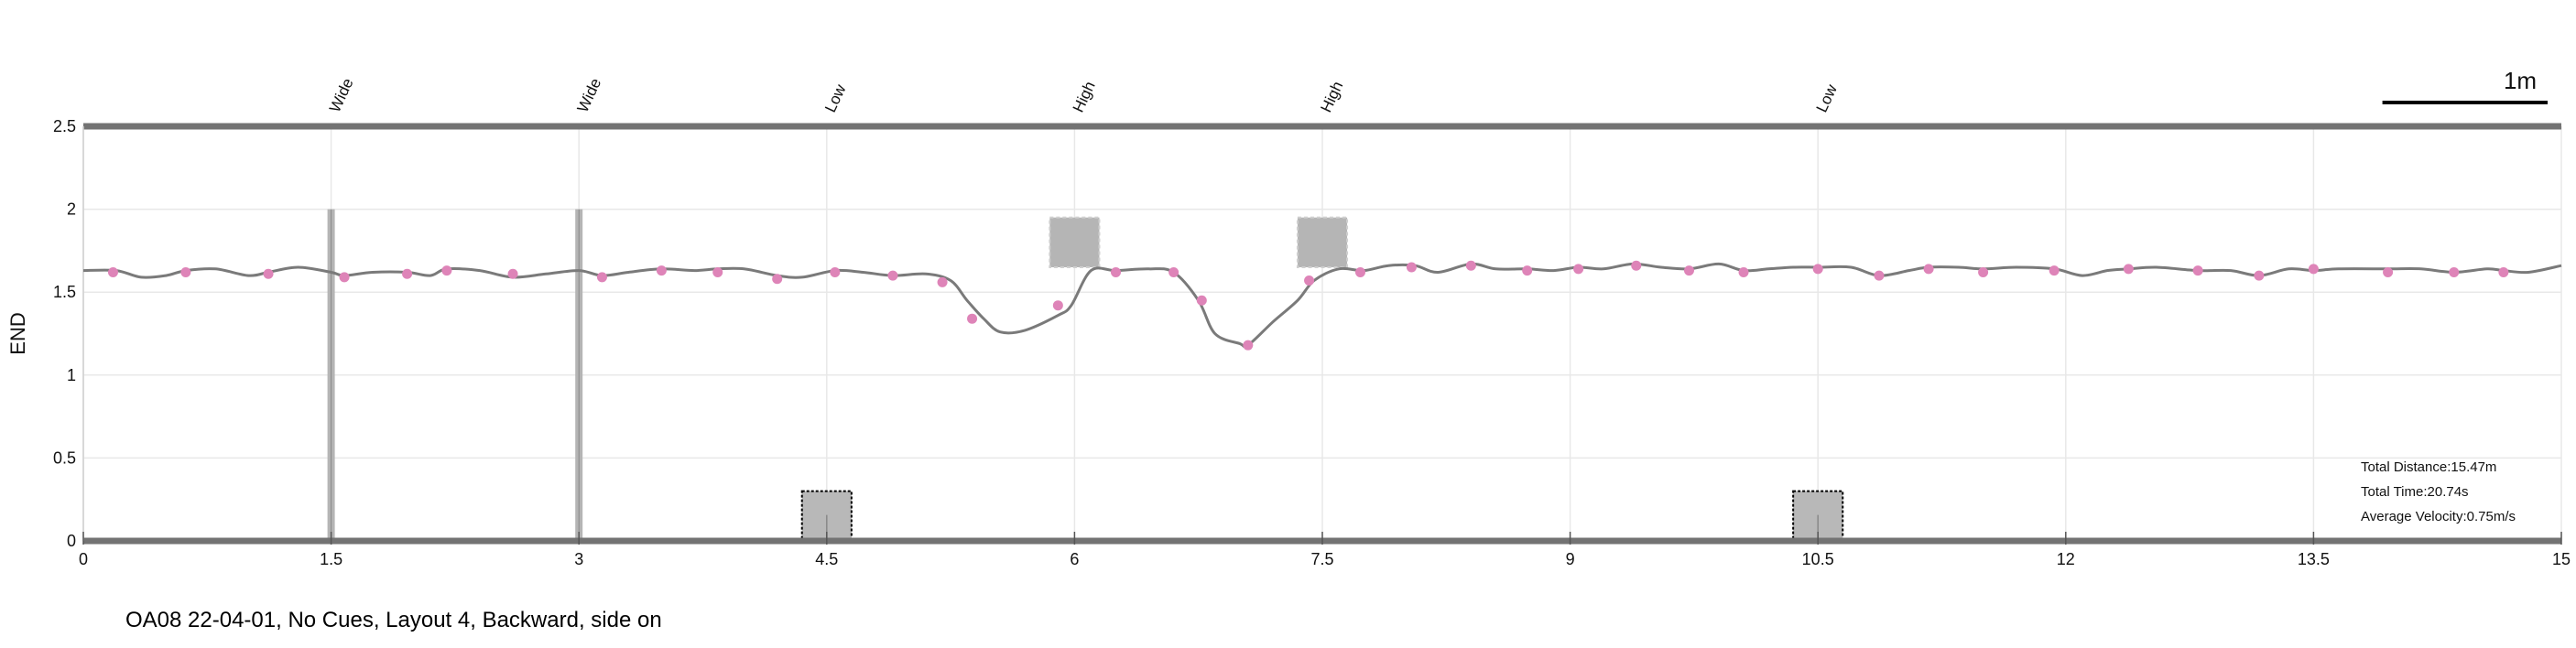  I want to click on x-tick-label: 0, so click(83, 559).